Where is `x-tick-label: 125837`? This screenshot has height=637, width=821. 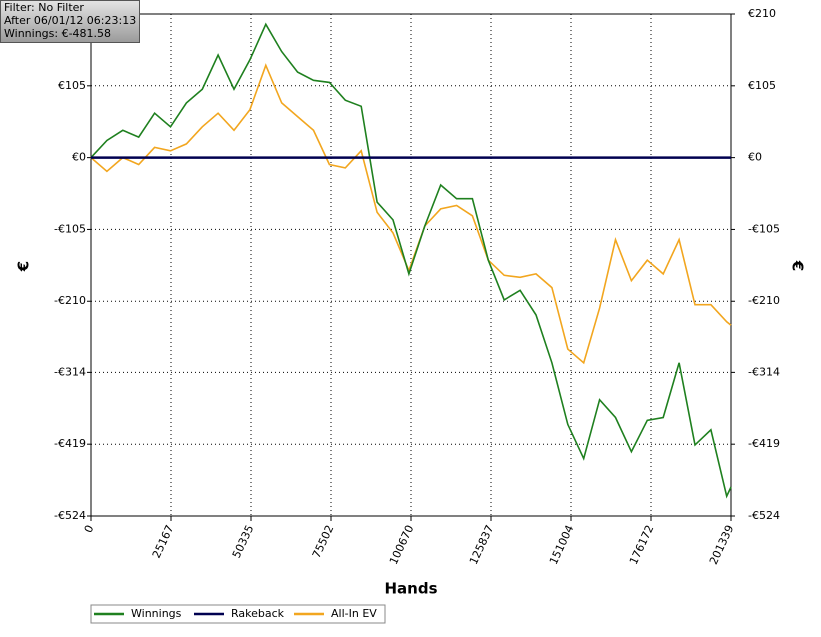
x-tick-label: 125837 is located at coordinates (482, 545).